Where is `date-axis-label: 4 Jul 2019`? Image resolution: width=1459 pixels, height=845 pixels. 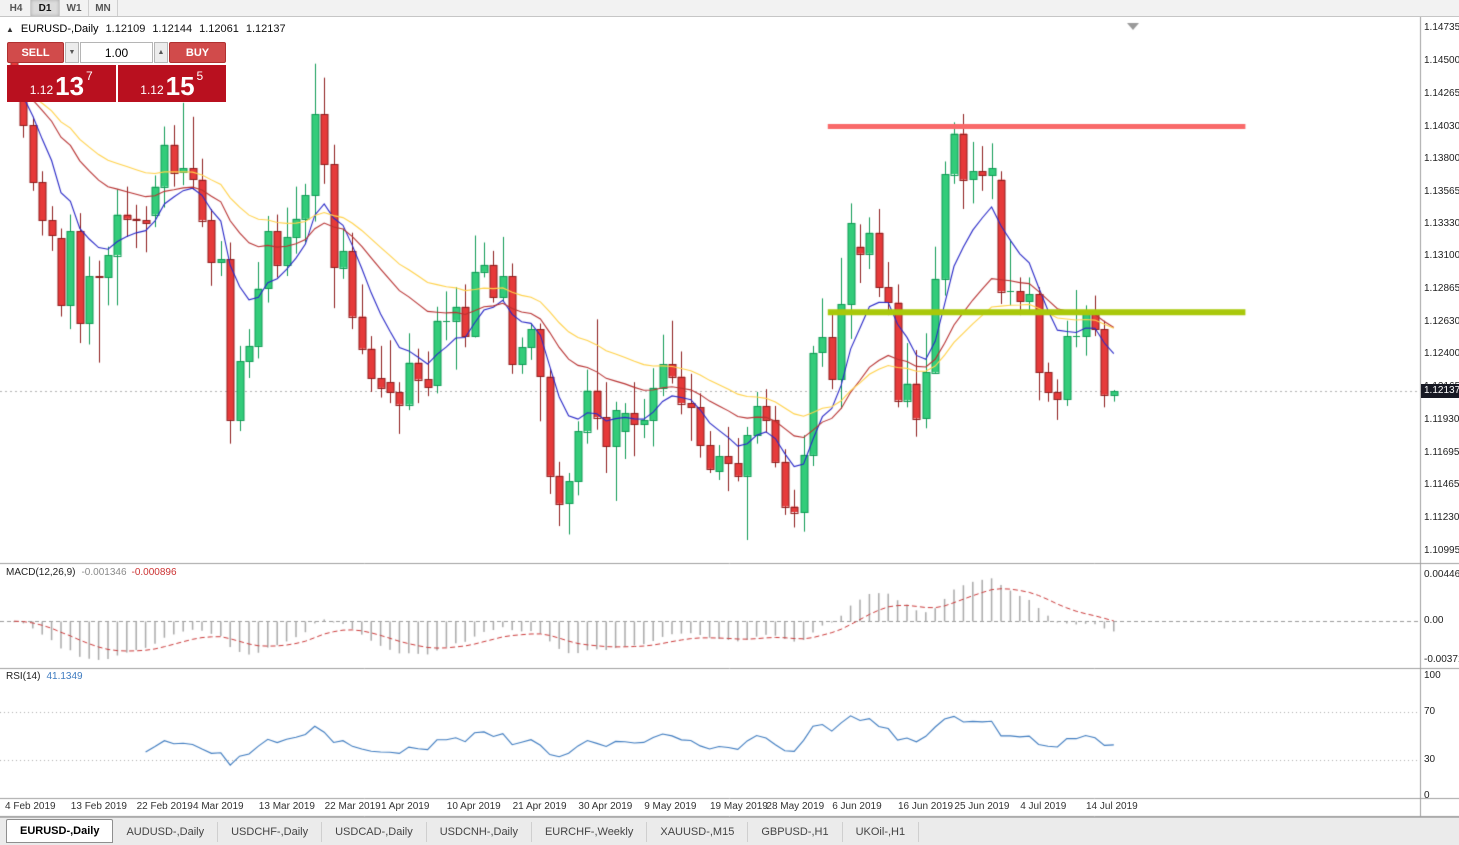 date-axis-label: 4 Jul 2019 is located at coordinates (1043, 806).